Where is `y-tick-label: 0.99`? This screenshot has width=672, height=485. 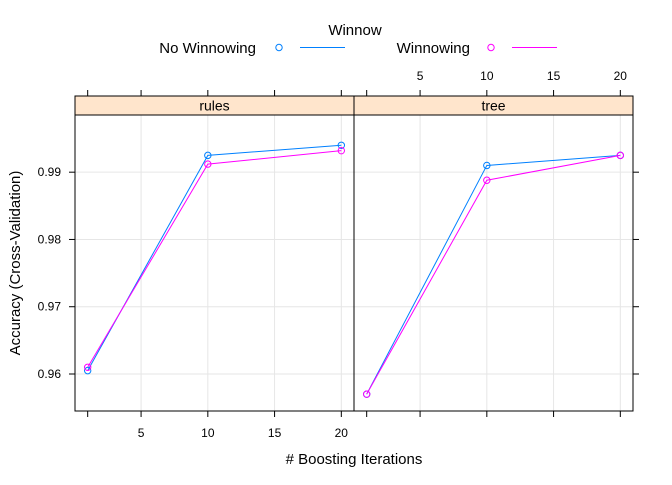
y-tick-label: 0.99 is located at coordinates (50, 172).